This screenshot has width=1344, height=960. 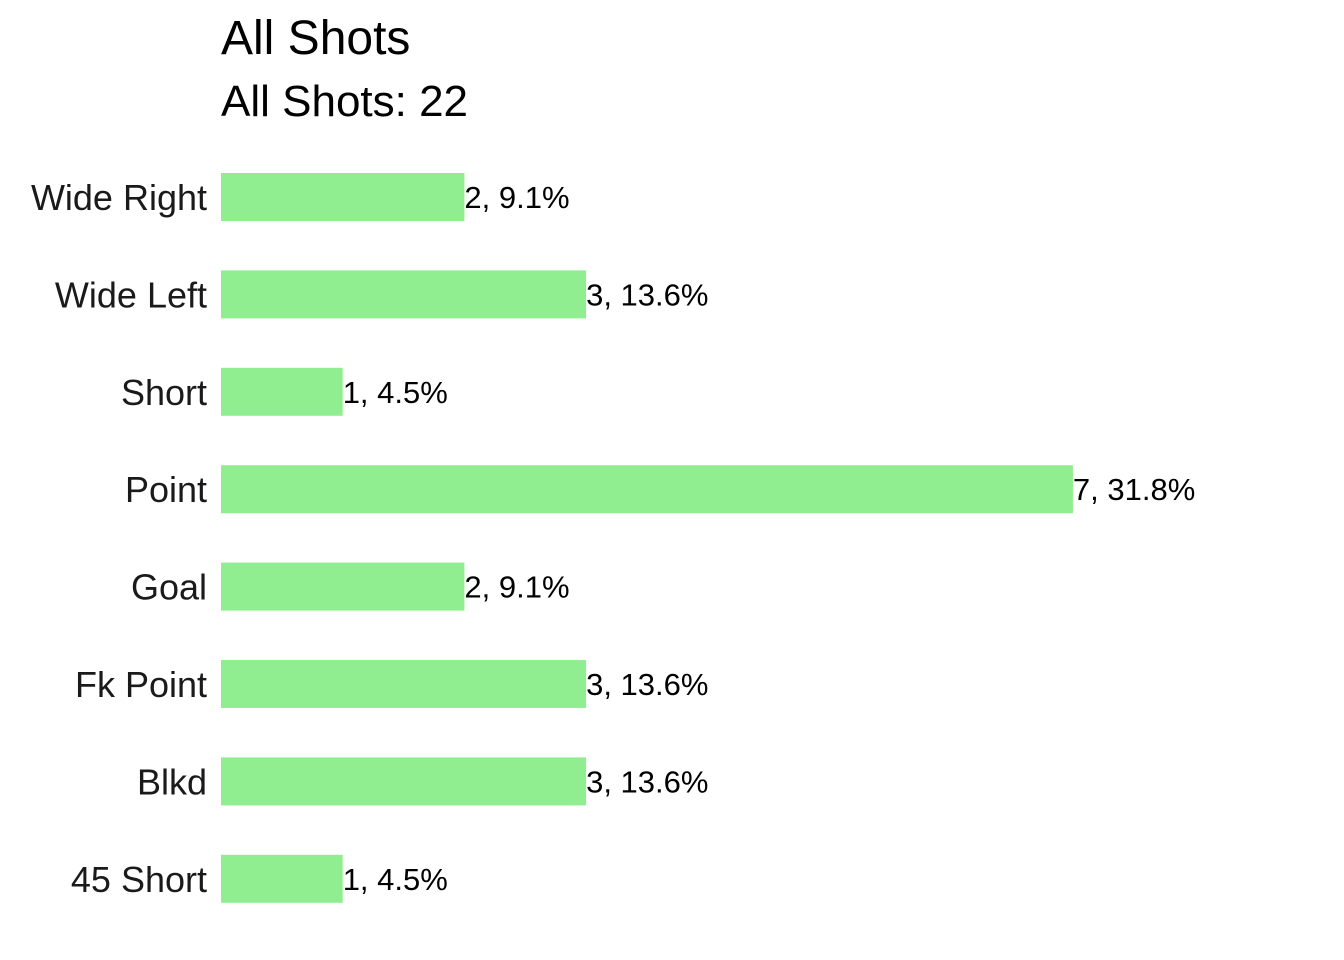 I want to click on category-label: Wide Right, so click(x=119, y=197).